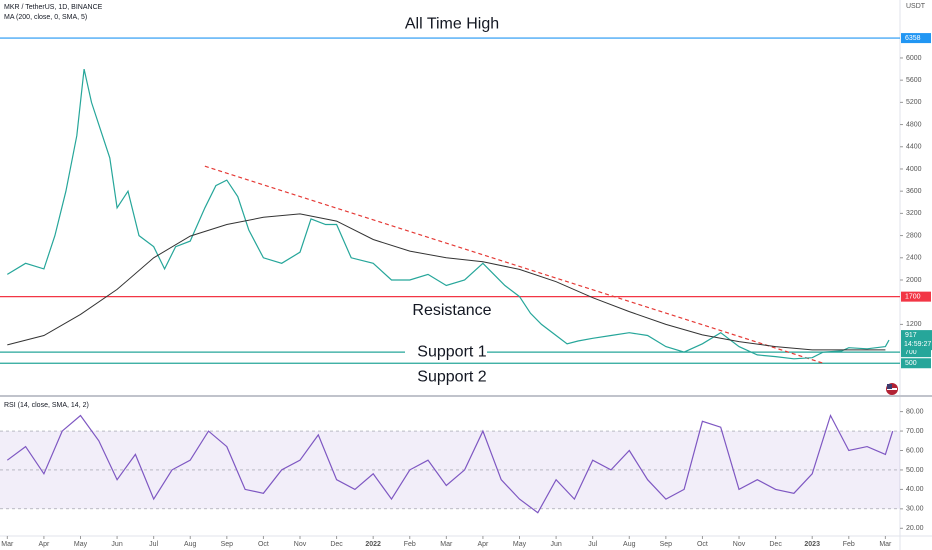  Describe the element at coordinates (914, 324) in the screenshot. I see `y-tick-label: 1200` at that location.